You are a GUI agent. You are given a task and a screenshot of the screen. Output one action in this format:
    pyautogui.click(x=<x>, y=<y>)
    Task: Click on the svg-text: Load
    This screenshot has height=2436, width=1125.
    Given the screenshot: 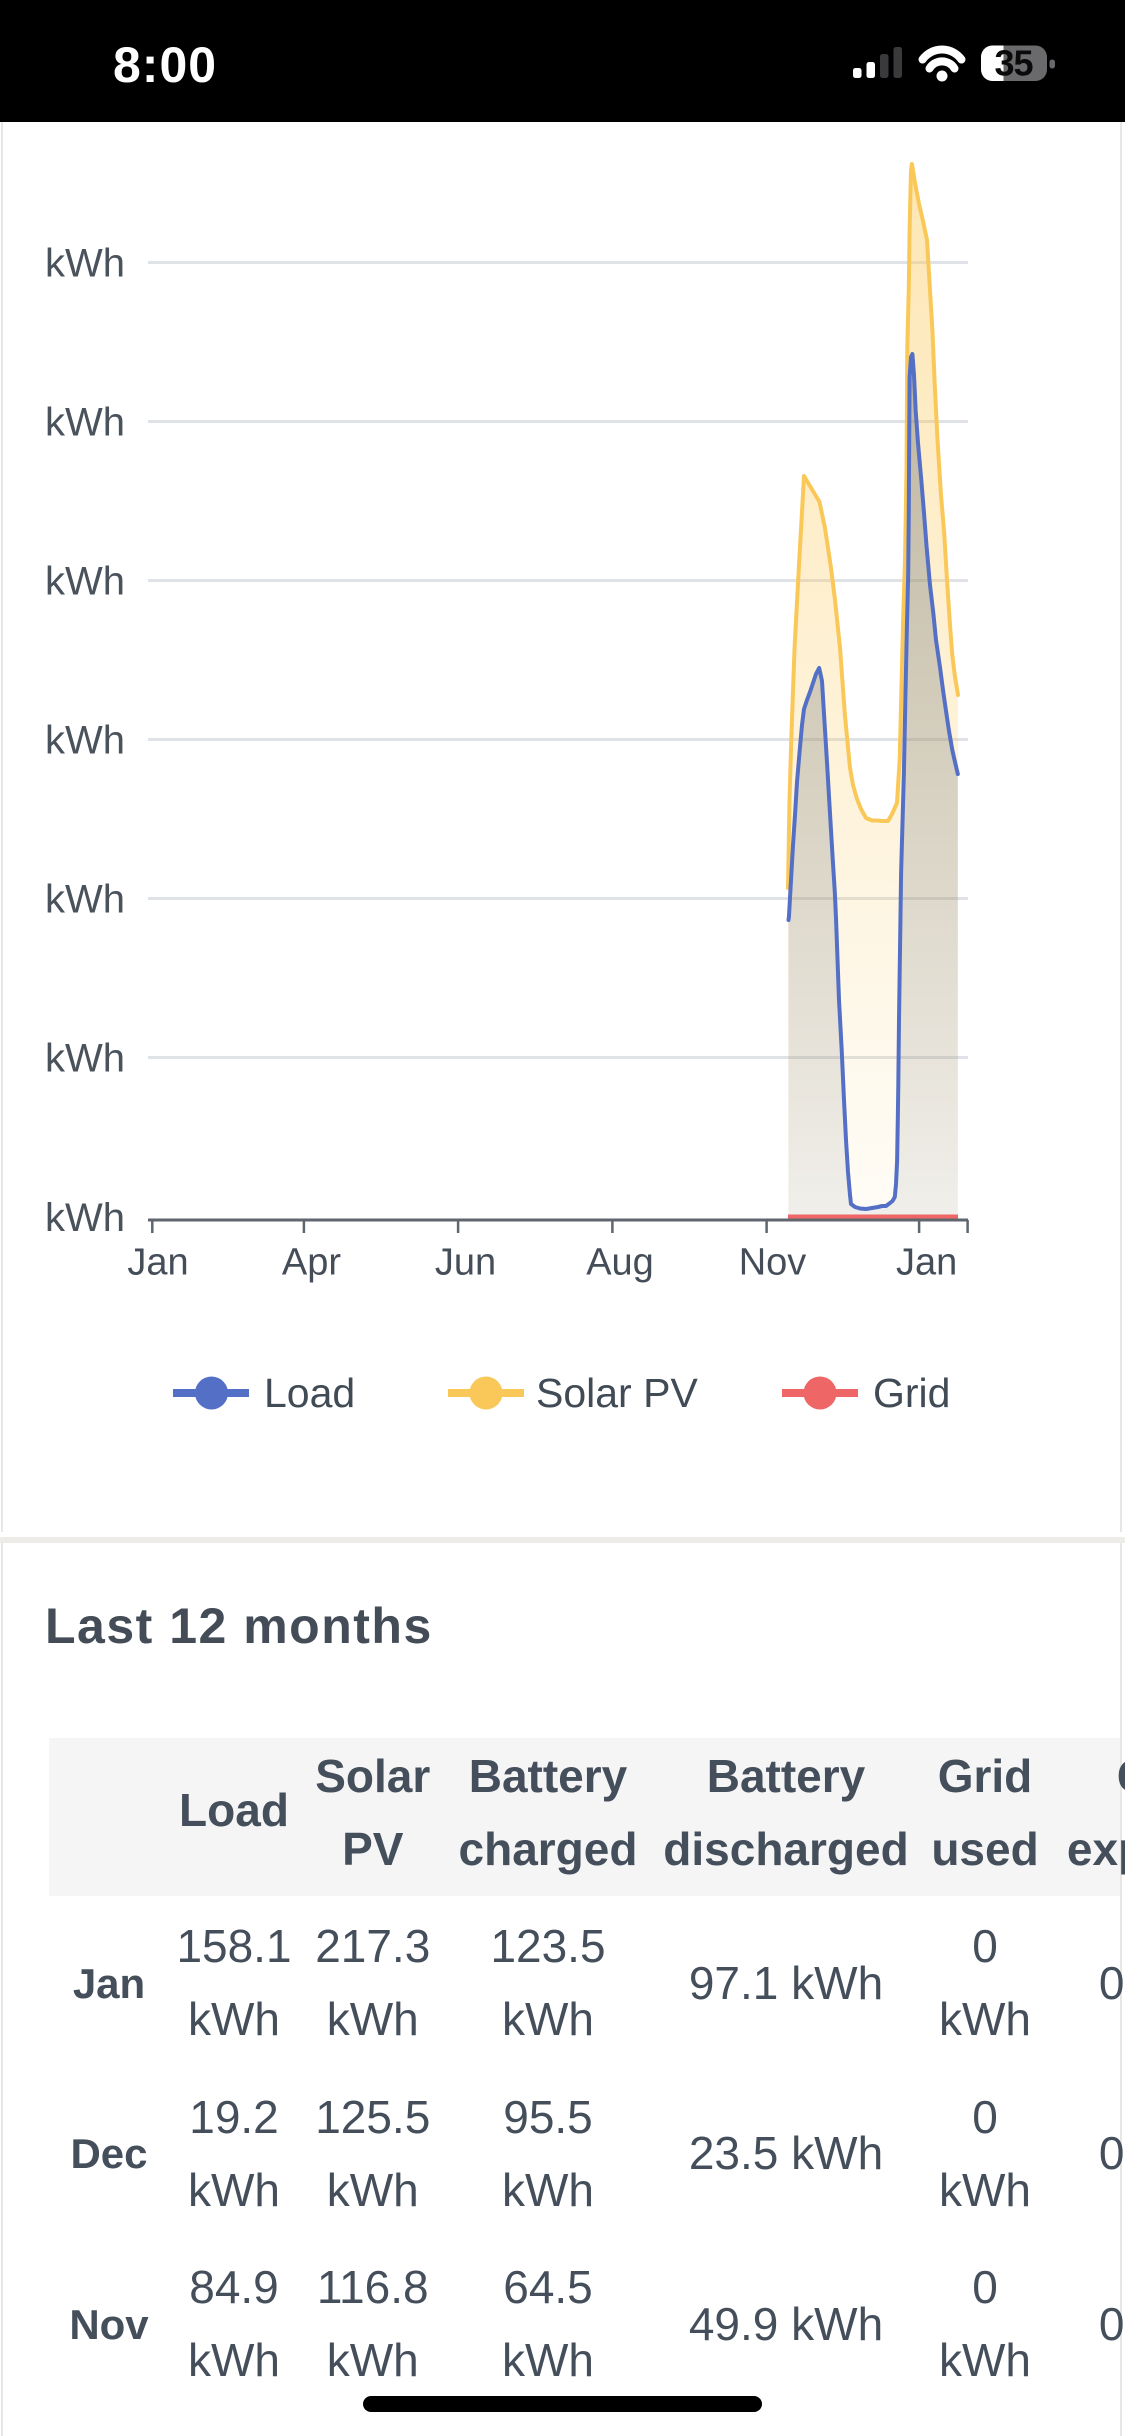 What is the action you would take?
    pyautogui.click(x=309, y=1393)
    